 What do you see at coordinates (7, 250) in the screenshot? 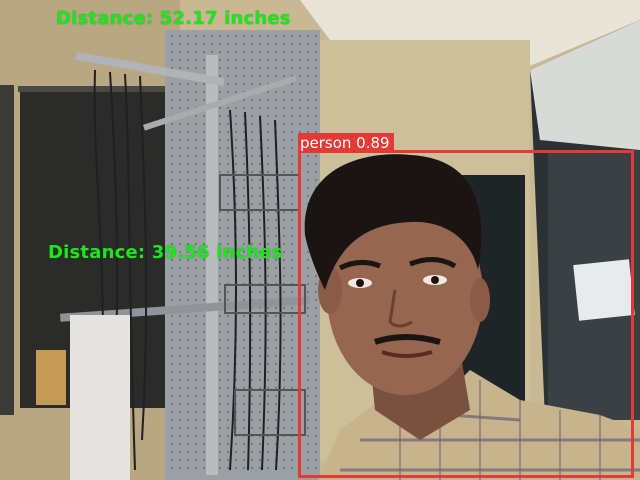
I see `left-panel` at bounding box center [7, 250].